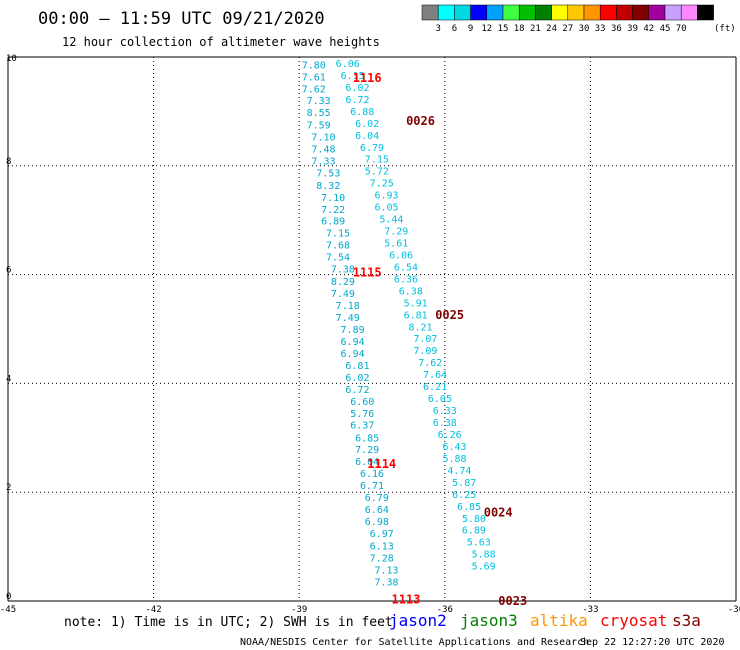 This screenshot has width=740, height=650. What do you see at coordinates (314, 78) in the screenshot?
I see `wave-height-value: 7.61` at bounding box center [314, 78].